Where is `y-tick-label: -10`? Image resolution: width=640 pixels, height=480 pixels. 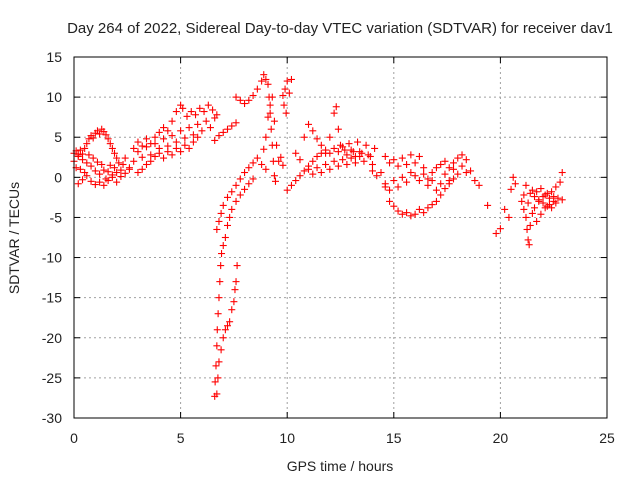
y-tick-label: -10 is located at coordinates (52, 258).